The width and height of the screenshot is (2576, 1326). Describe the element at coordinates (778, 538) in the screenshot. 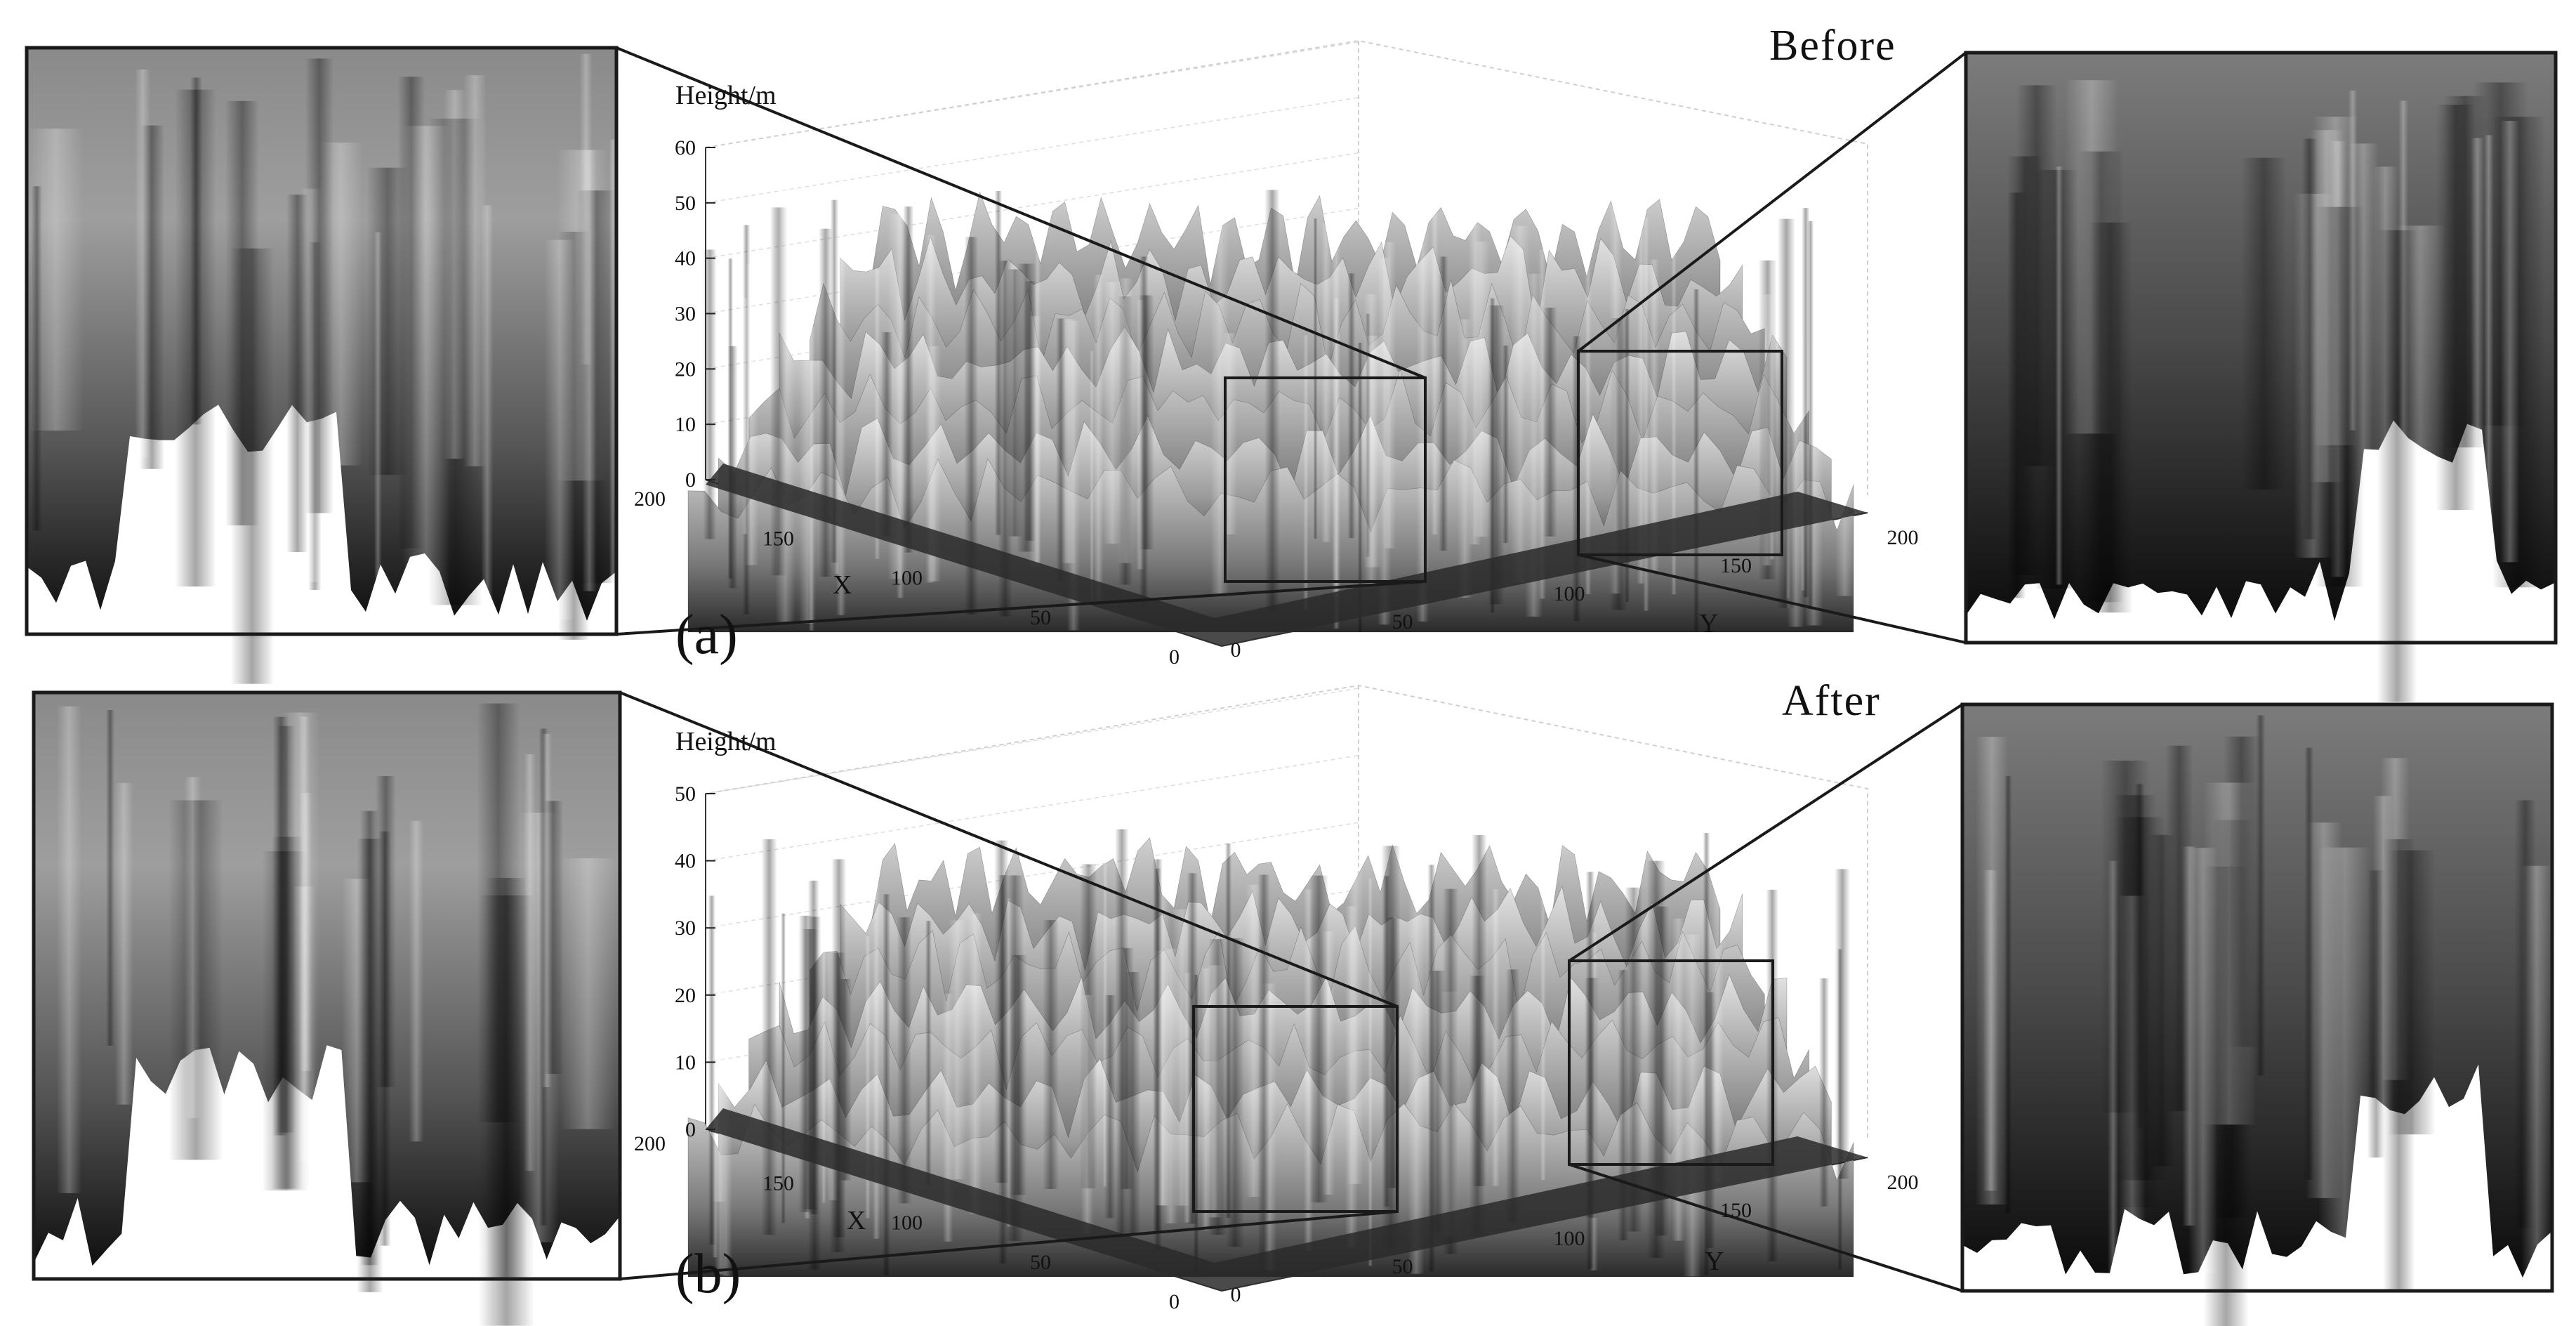

I see `x-tick-label: 150` at that location.